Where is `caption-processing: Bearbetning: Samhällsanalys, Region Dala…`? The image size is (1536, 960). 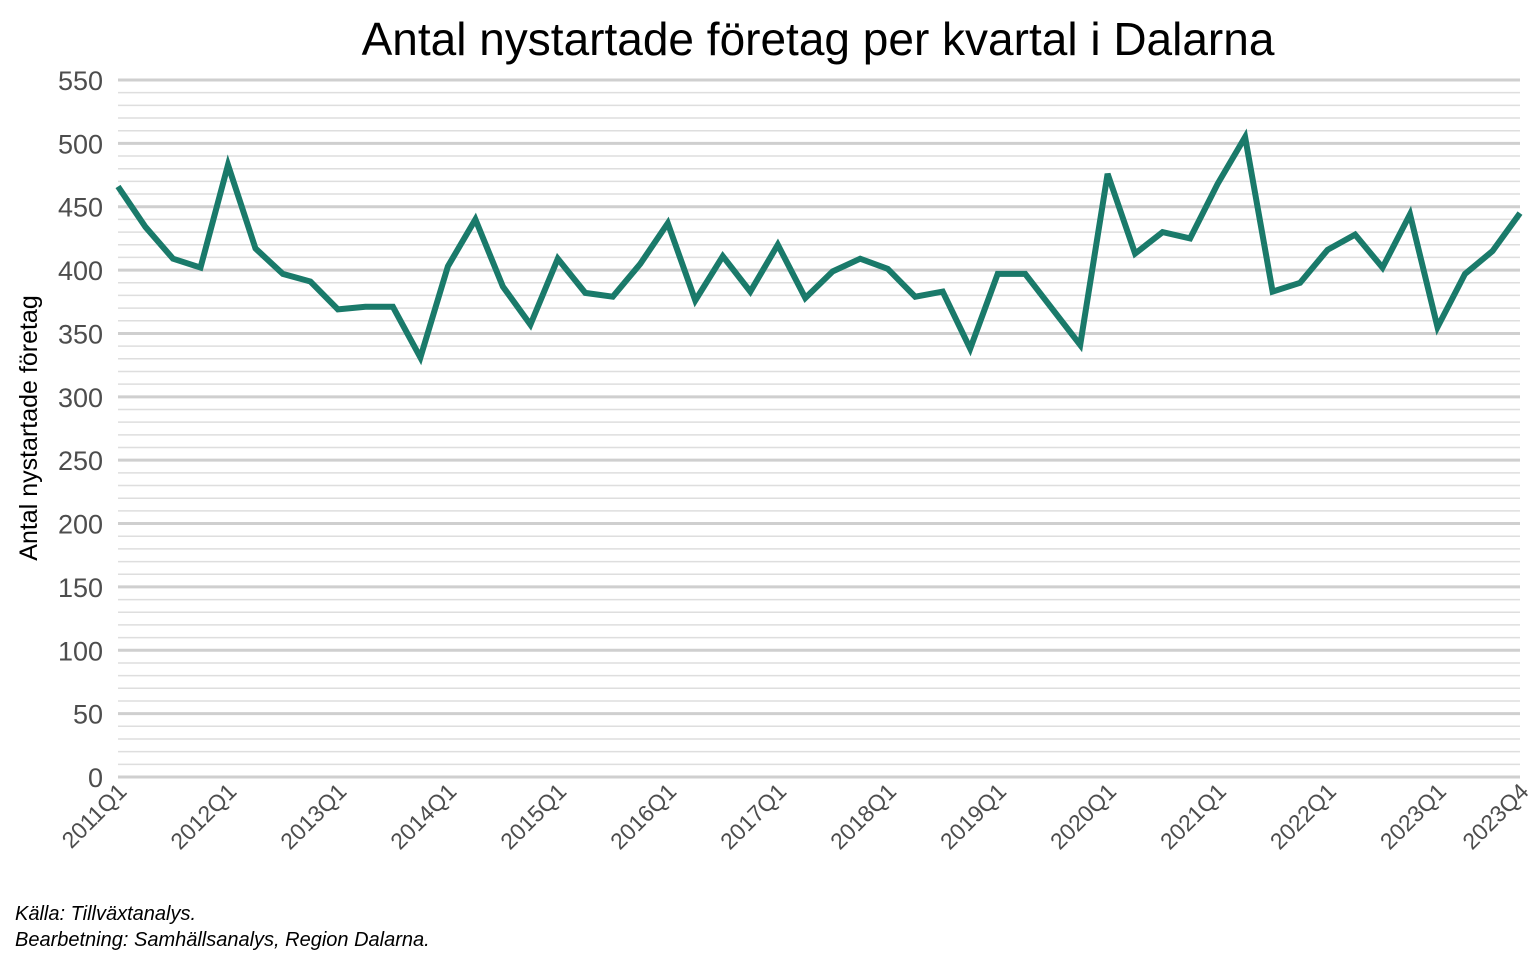
caption-processing: Bearbetning: Samhällsanalys, Region Dala… is located at coordinates (222, 940).